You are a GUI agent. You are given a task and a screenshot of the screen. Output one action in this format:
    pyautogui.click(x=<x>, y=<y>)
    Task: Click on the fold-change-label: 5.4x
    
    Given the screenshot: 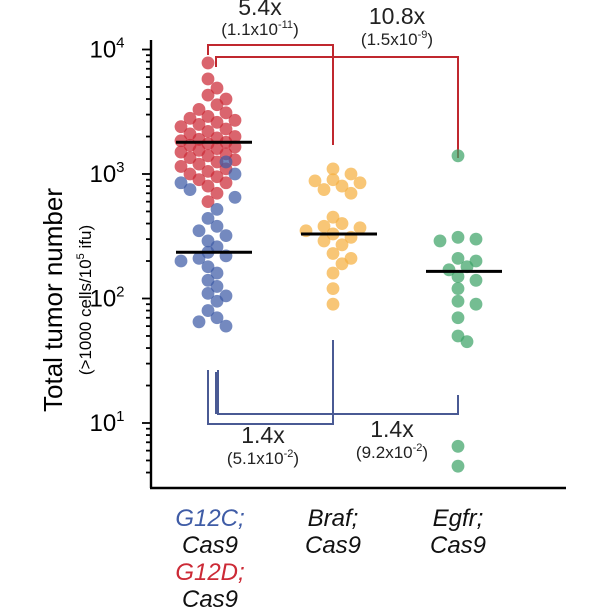 What is the action you would take?
    pyautogui.click(x=260, y=10)
    